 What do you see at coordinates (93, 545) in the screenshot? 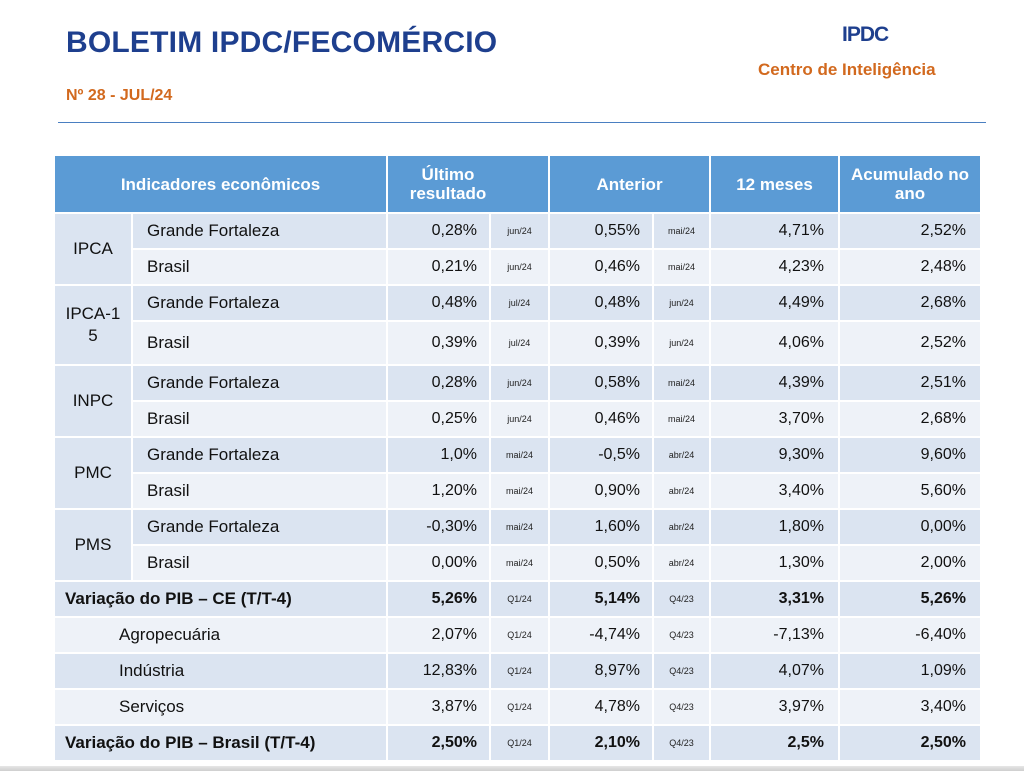
I see `indicator-name: PMS` at bounding box center [93, 545].